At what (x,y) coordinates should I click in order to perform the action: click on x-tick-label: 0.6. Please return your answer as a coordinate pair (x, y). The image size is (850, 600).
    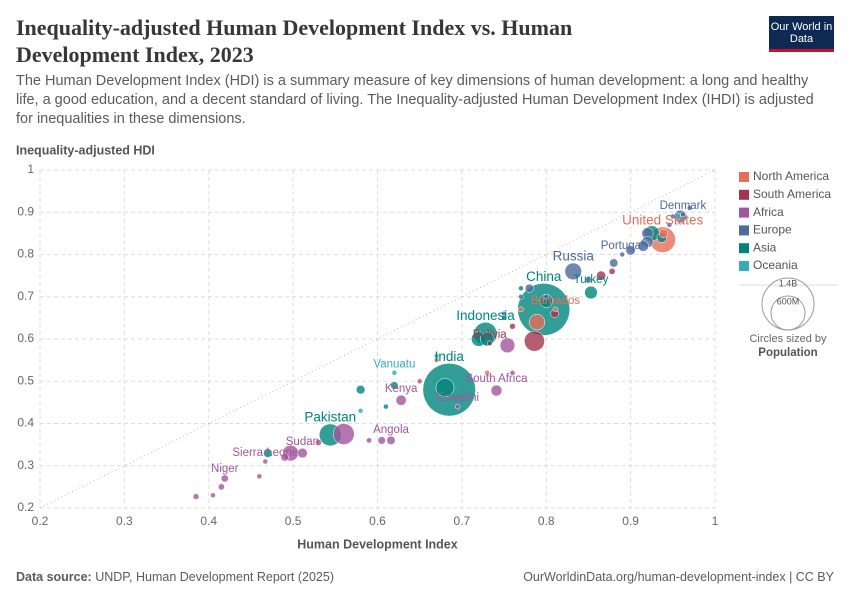
    Looking at the image, I should click on (377, 521).